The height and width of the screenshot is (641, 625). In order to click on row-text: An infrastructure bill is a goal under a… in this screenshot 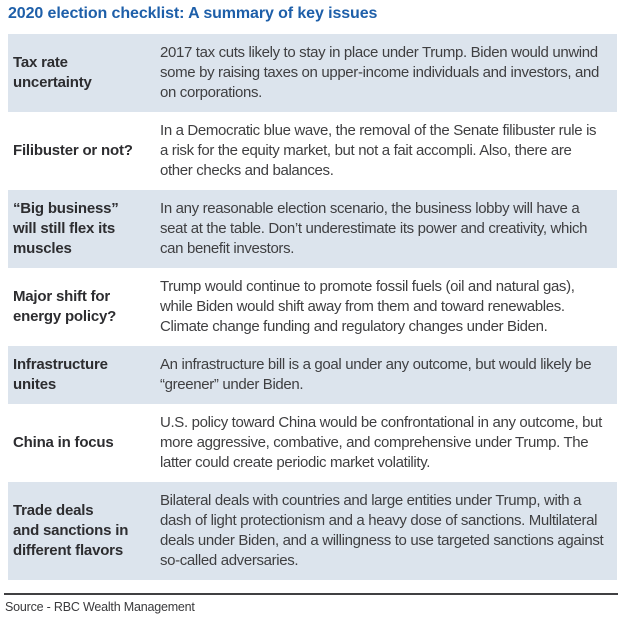, I will do `click(388, 375)`.